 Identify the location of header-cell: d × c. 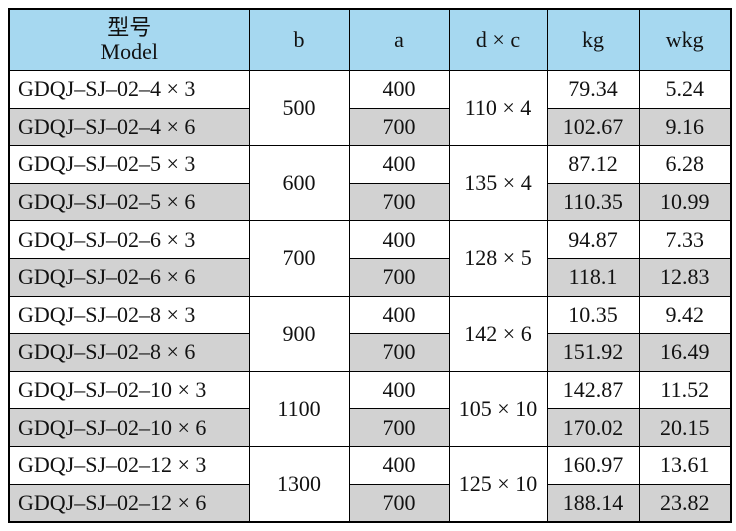
(498, 39).